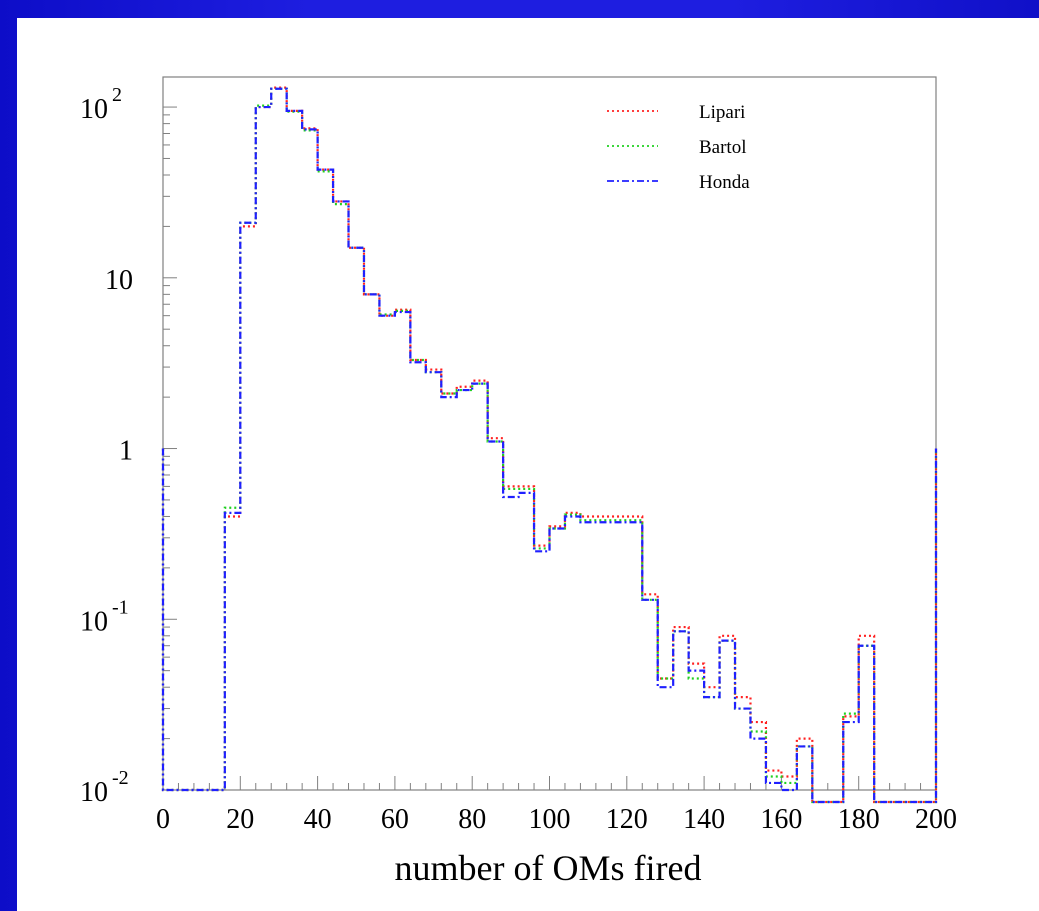 This screenshot has width=1039, height=911. I want to click on x-tick-label: 60, so click(395, 819).